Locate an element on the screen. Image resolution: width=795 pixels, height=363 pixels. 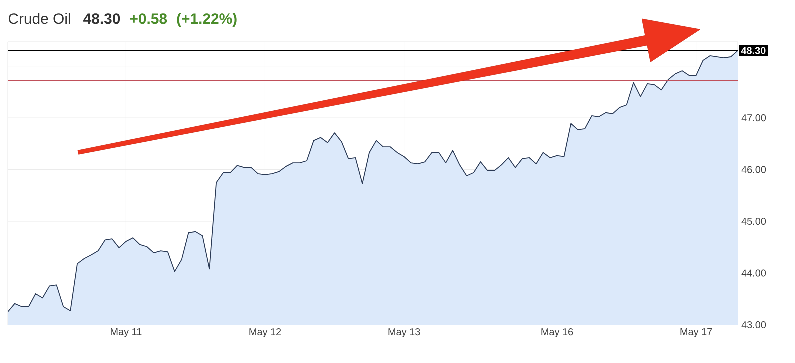
y-tick-label: 43.00 is located at coordinates (754, 325).